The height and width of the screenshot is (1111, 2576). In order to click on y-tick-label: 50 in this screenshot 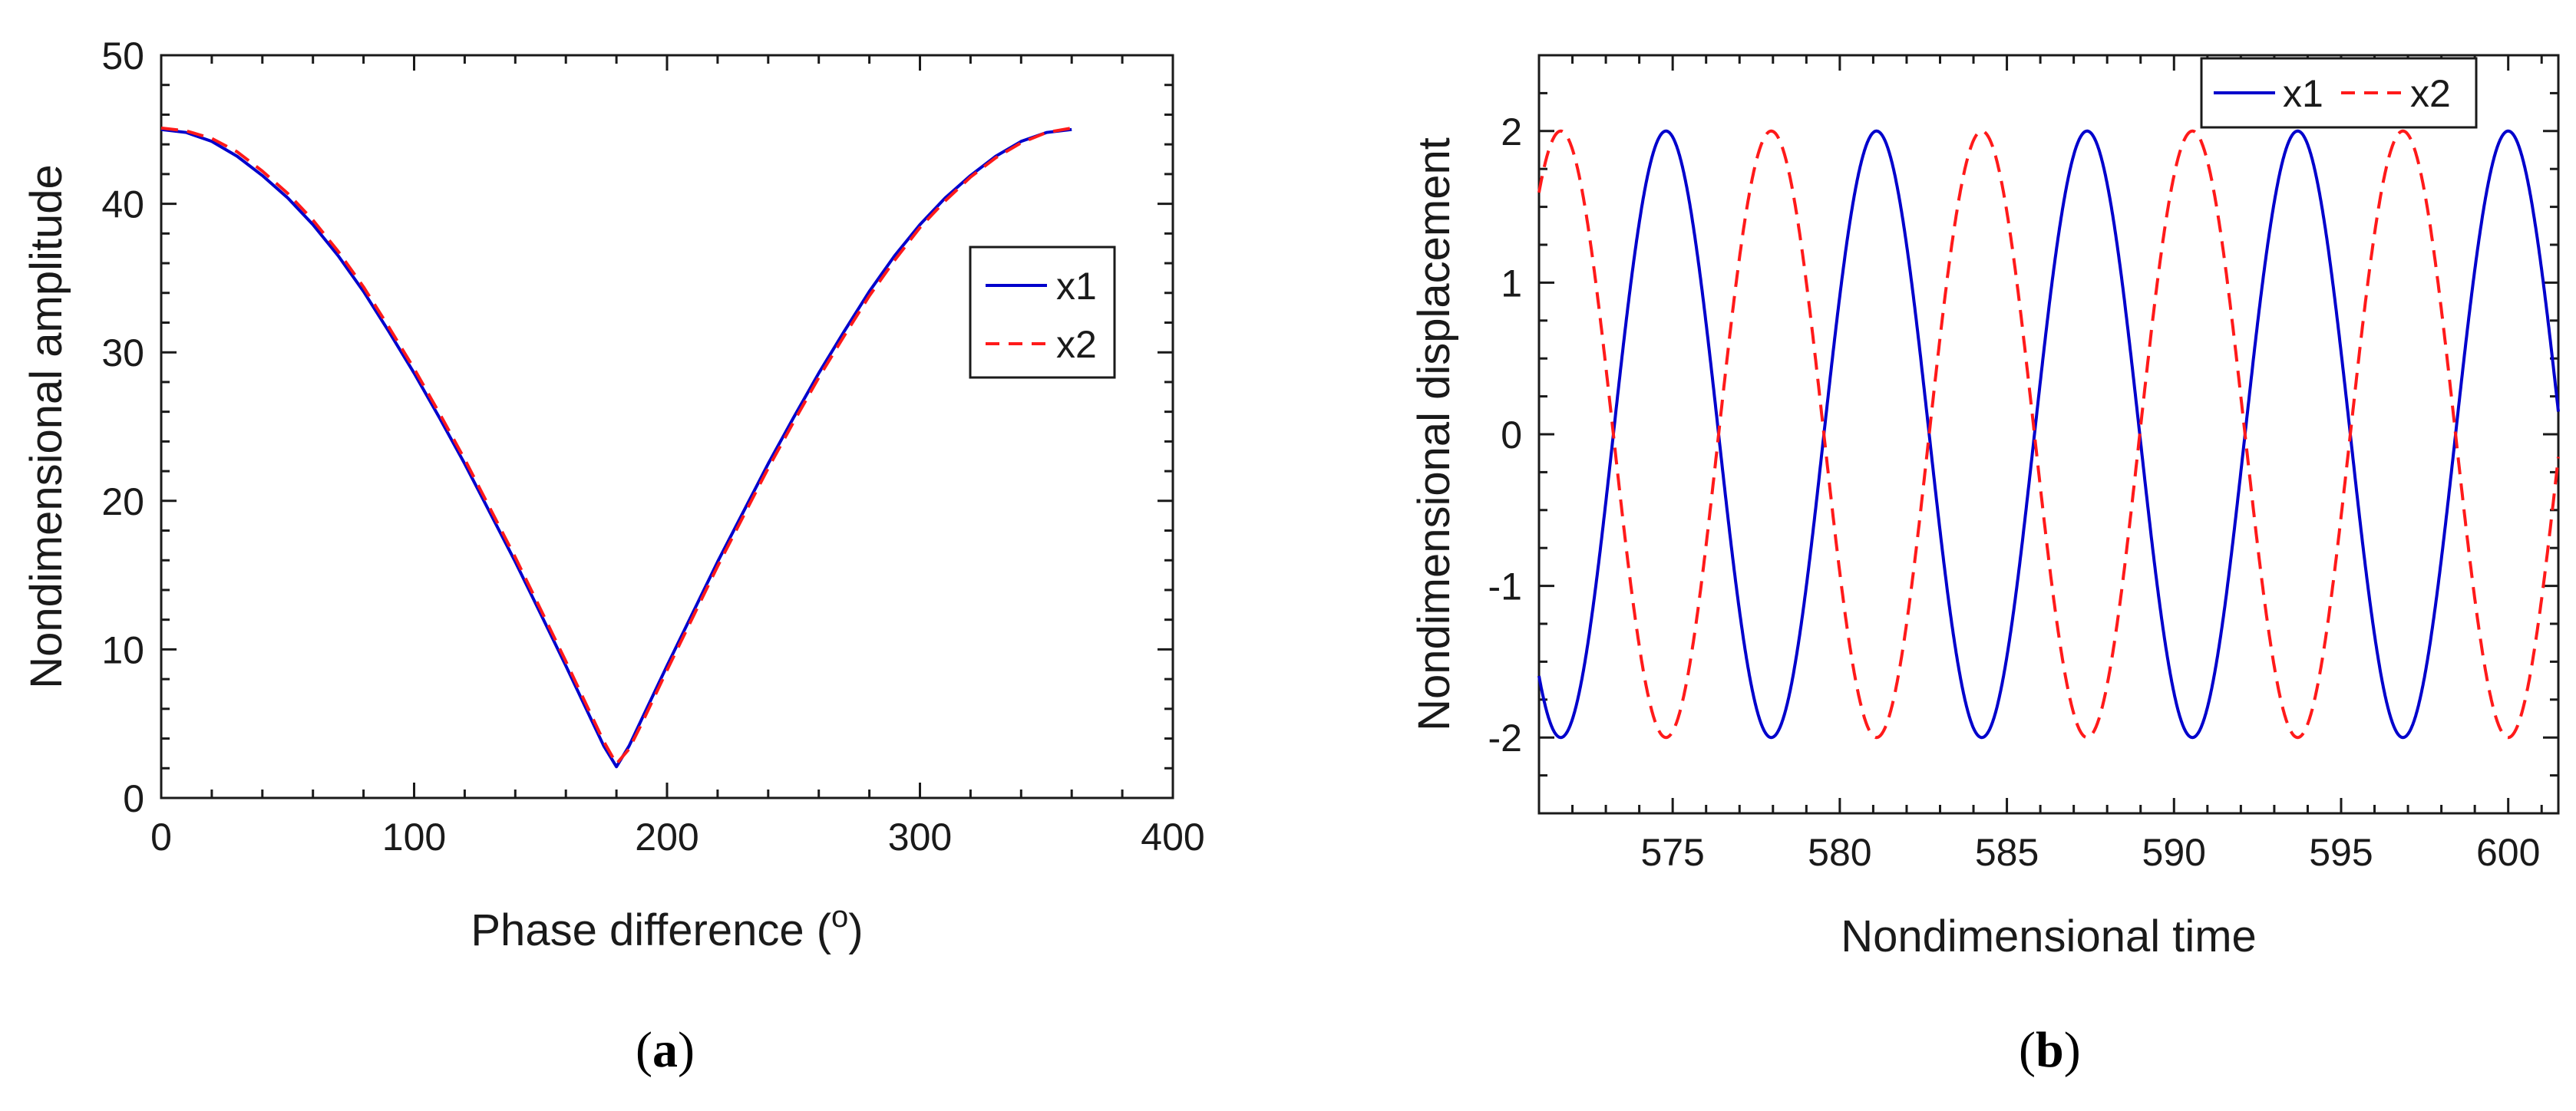, I will do `click(122, 56)`.